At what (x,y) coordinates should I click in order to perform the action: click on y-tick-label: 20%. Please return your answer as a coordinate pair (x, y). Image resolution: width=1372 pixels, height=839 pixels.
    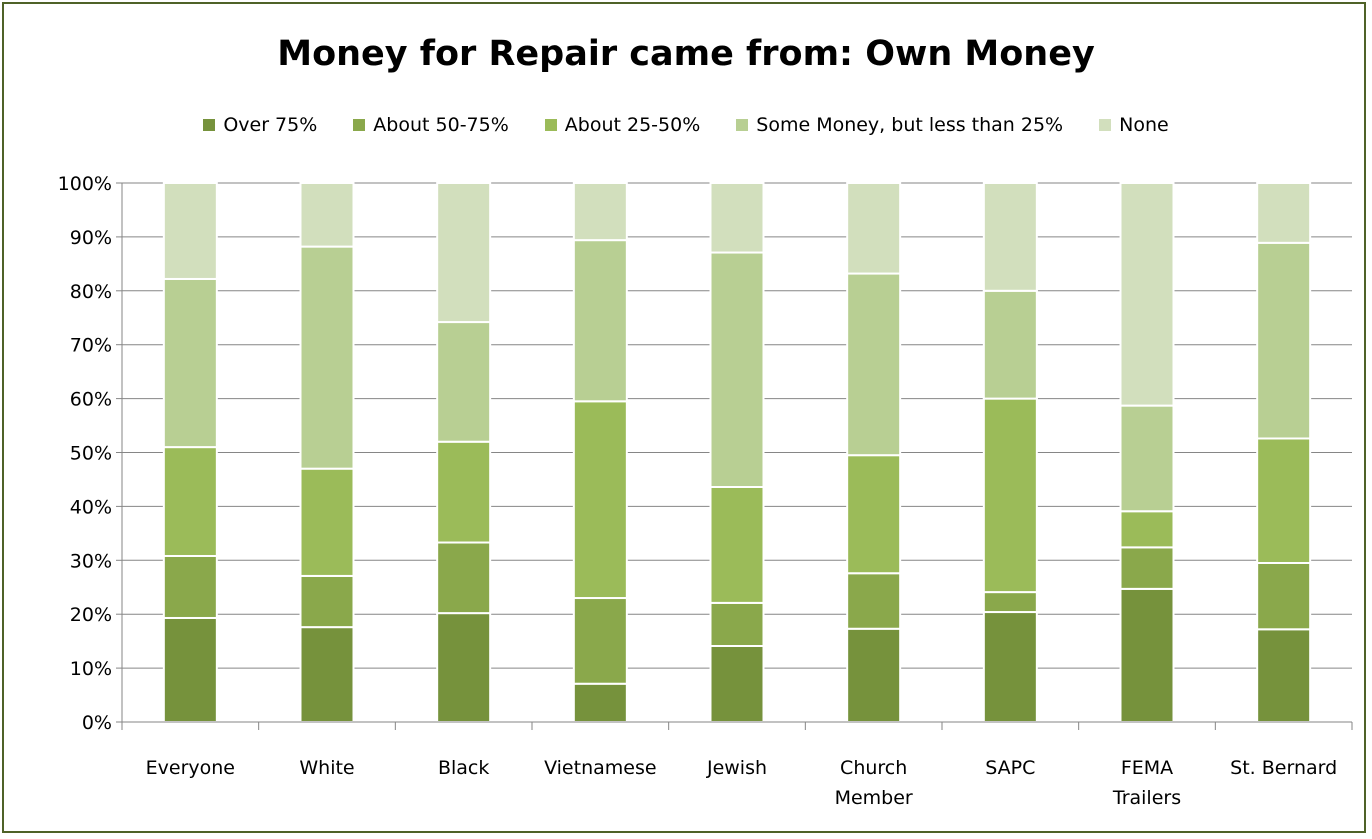
    Looking at the image, I should click on (91, 615).